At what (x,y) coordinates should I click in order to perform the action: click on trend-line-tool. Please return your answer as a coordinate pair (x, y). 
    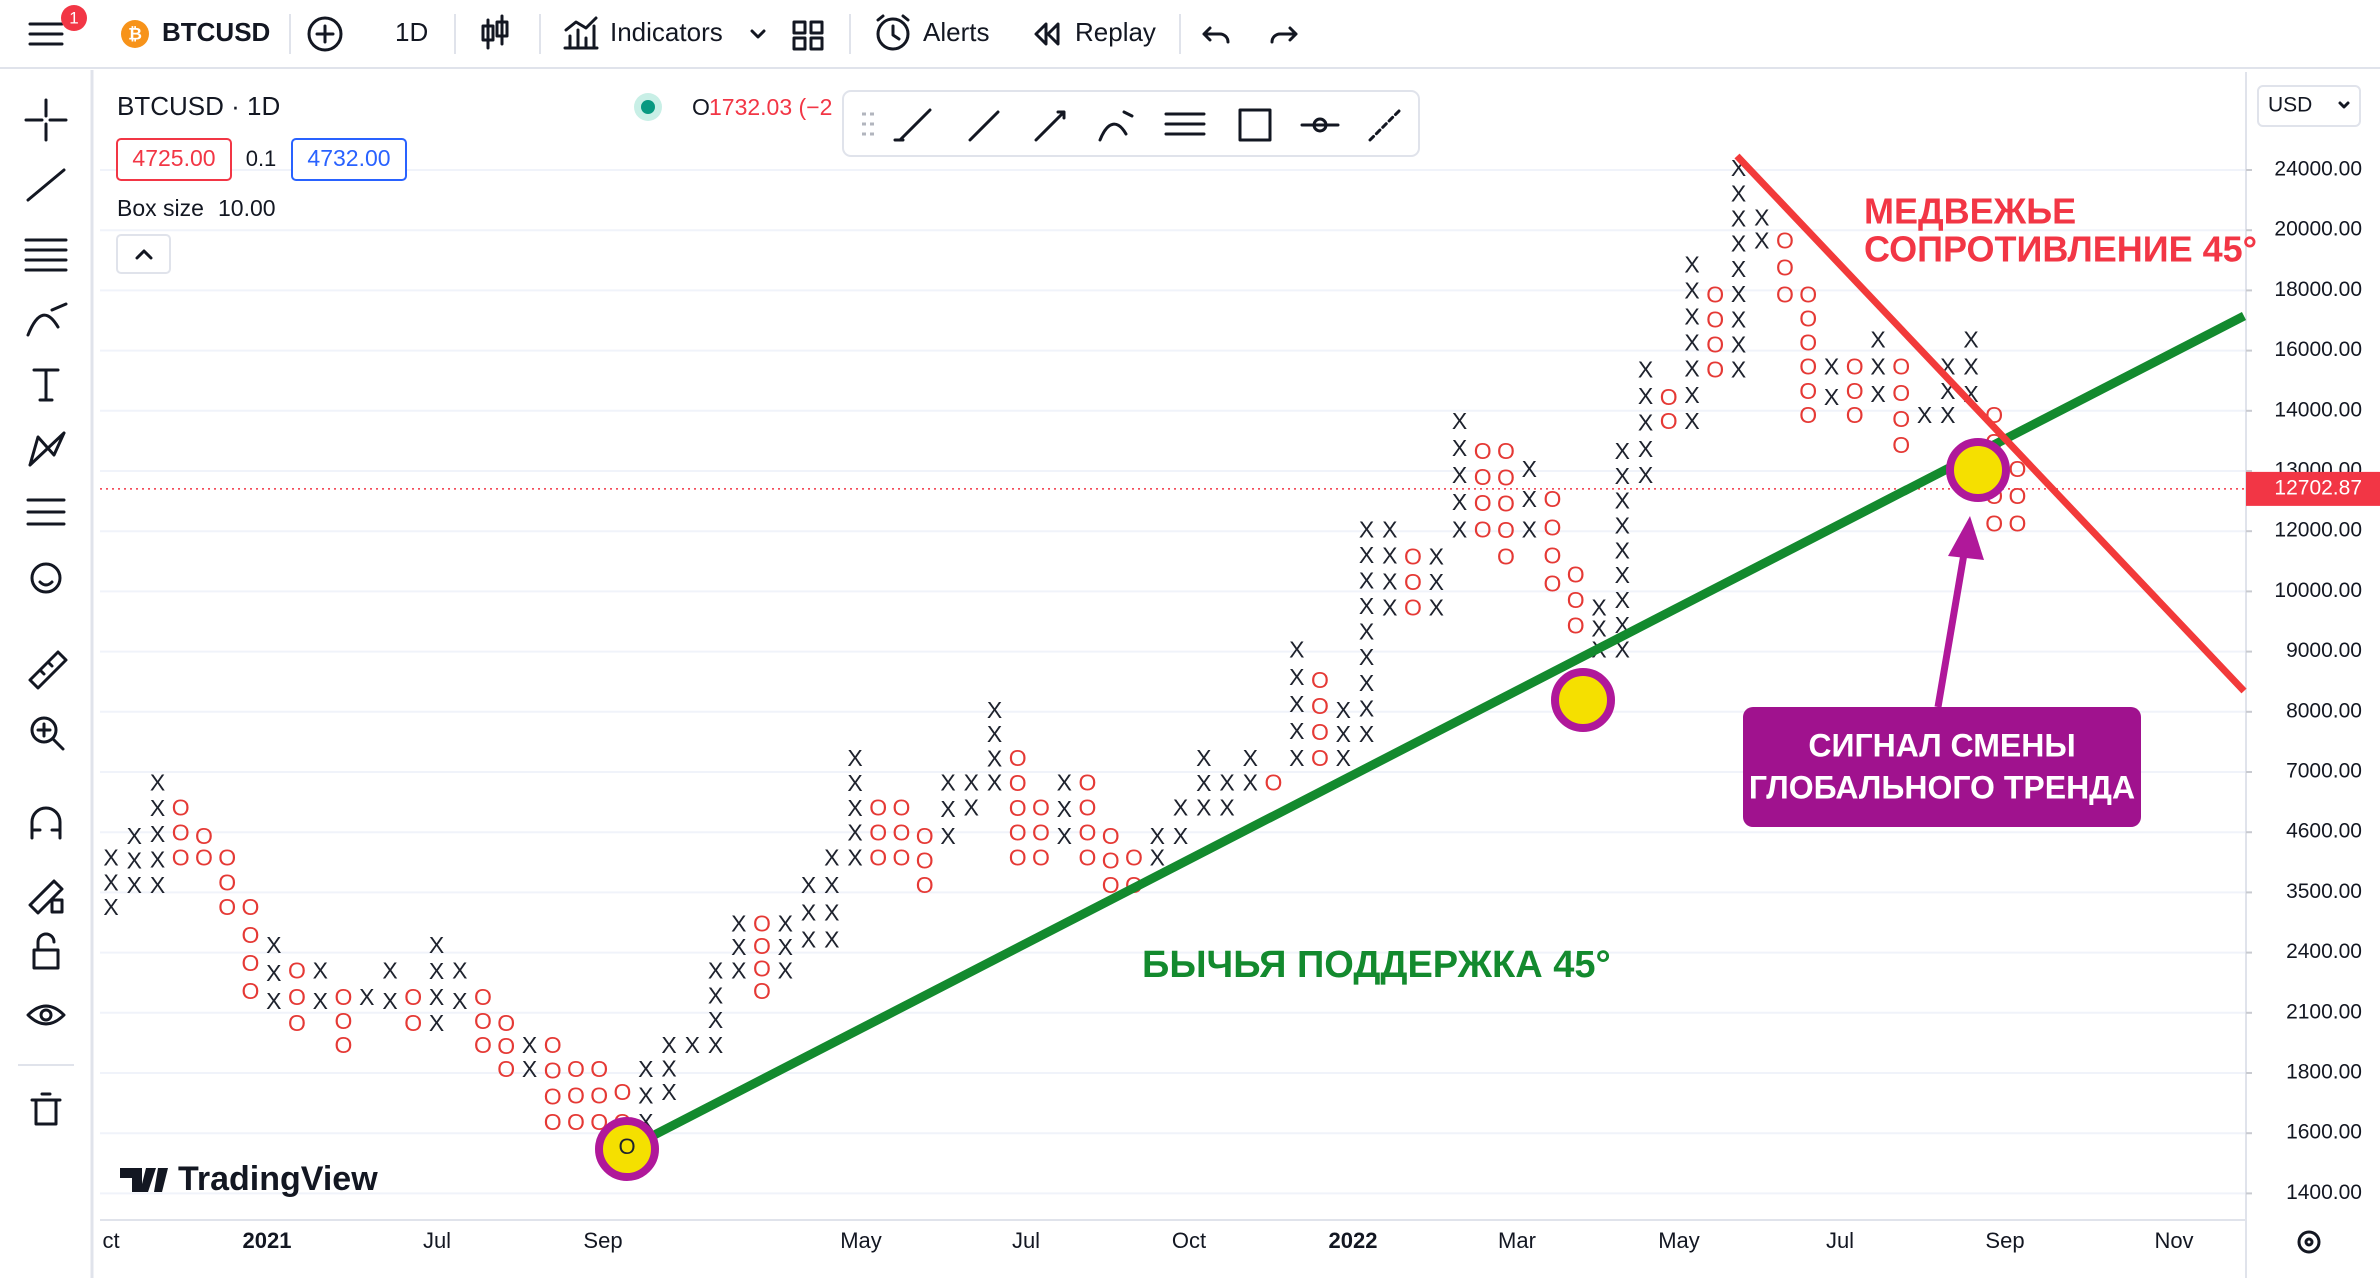
    Looking at the image, I should click on (46, 185).